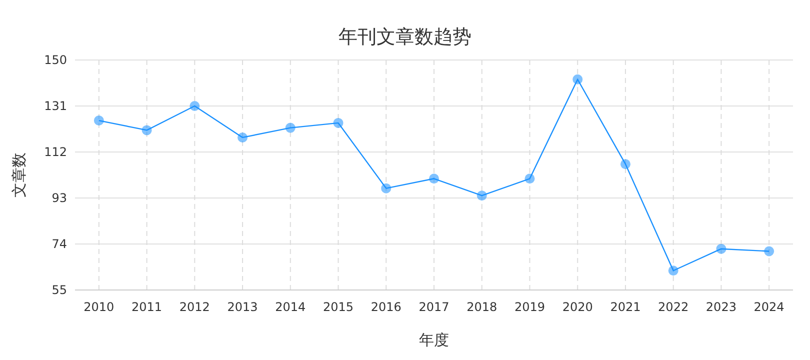 This screenshot has width=810, height=360. What do you see at coordinates (59, 290) in the screenshot?
I see `y-tick-label: 55` at bounding box center [59, 290].